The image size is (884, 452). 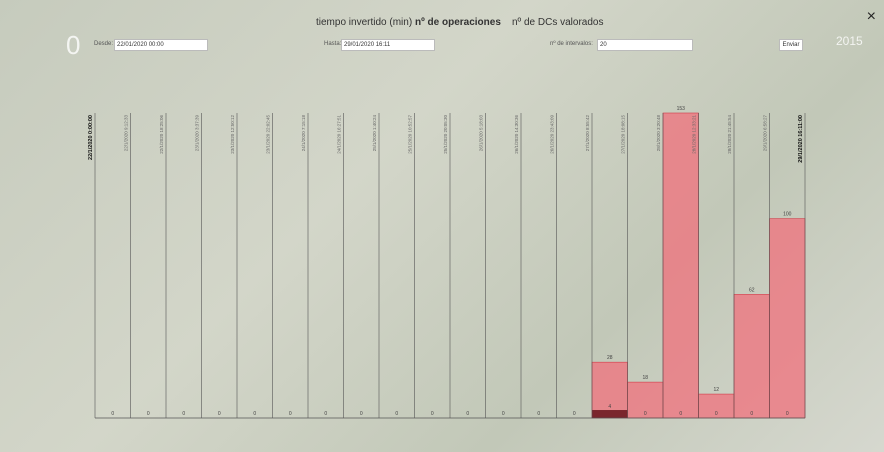 I want to click on interval-label: 22/1/2020 18:25:06, so click(x=161, y=134).